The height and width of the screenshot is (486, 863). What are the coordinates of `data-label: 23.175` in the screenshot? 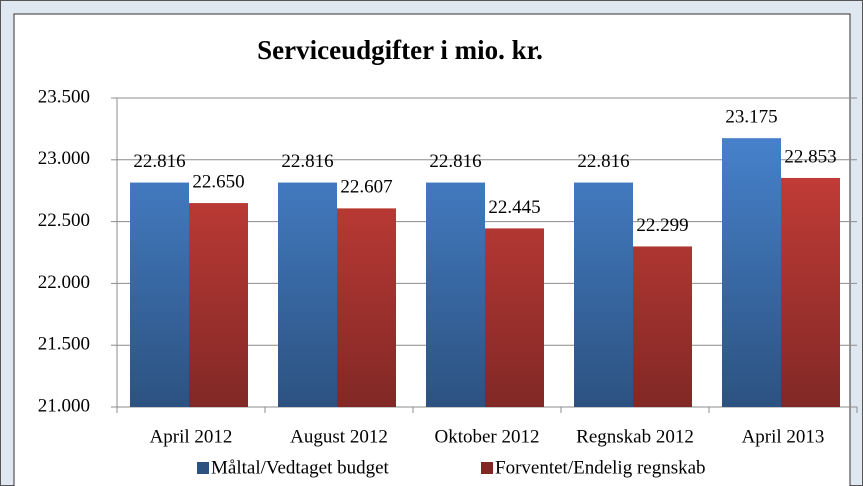 It's located at (751, 117).